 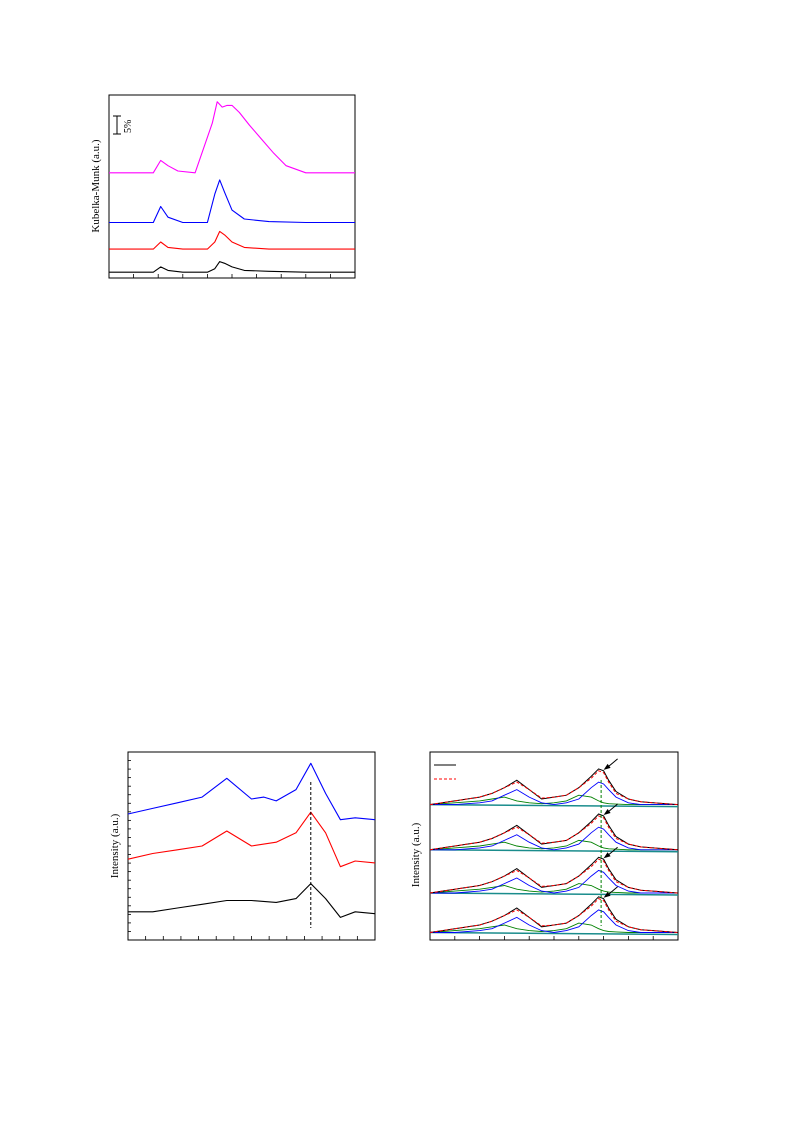 I want to click on axis-ticks, so click(x=243, y=850).